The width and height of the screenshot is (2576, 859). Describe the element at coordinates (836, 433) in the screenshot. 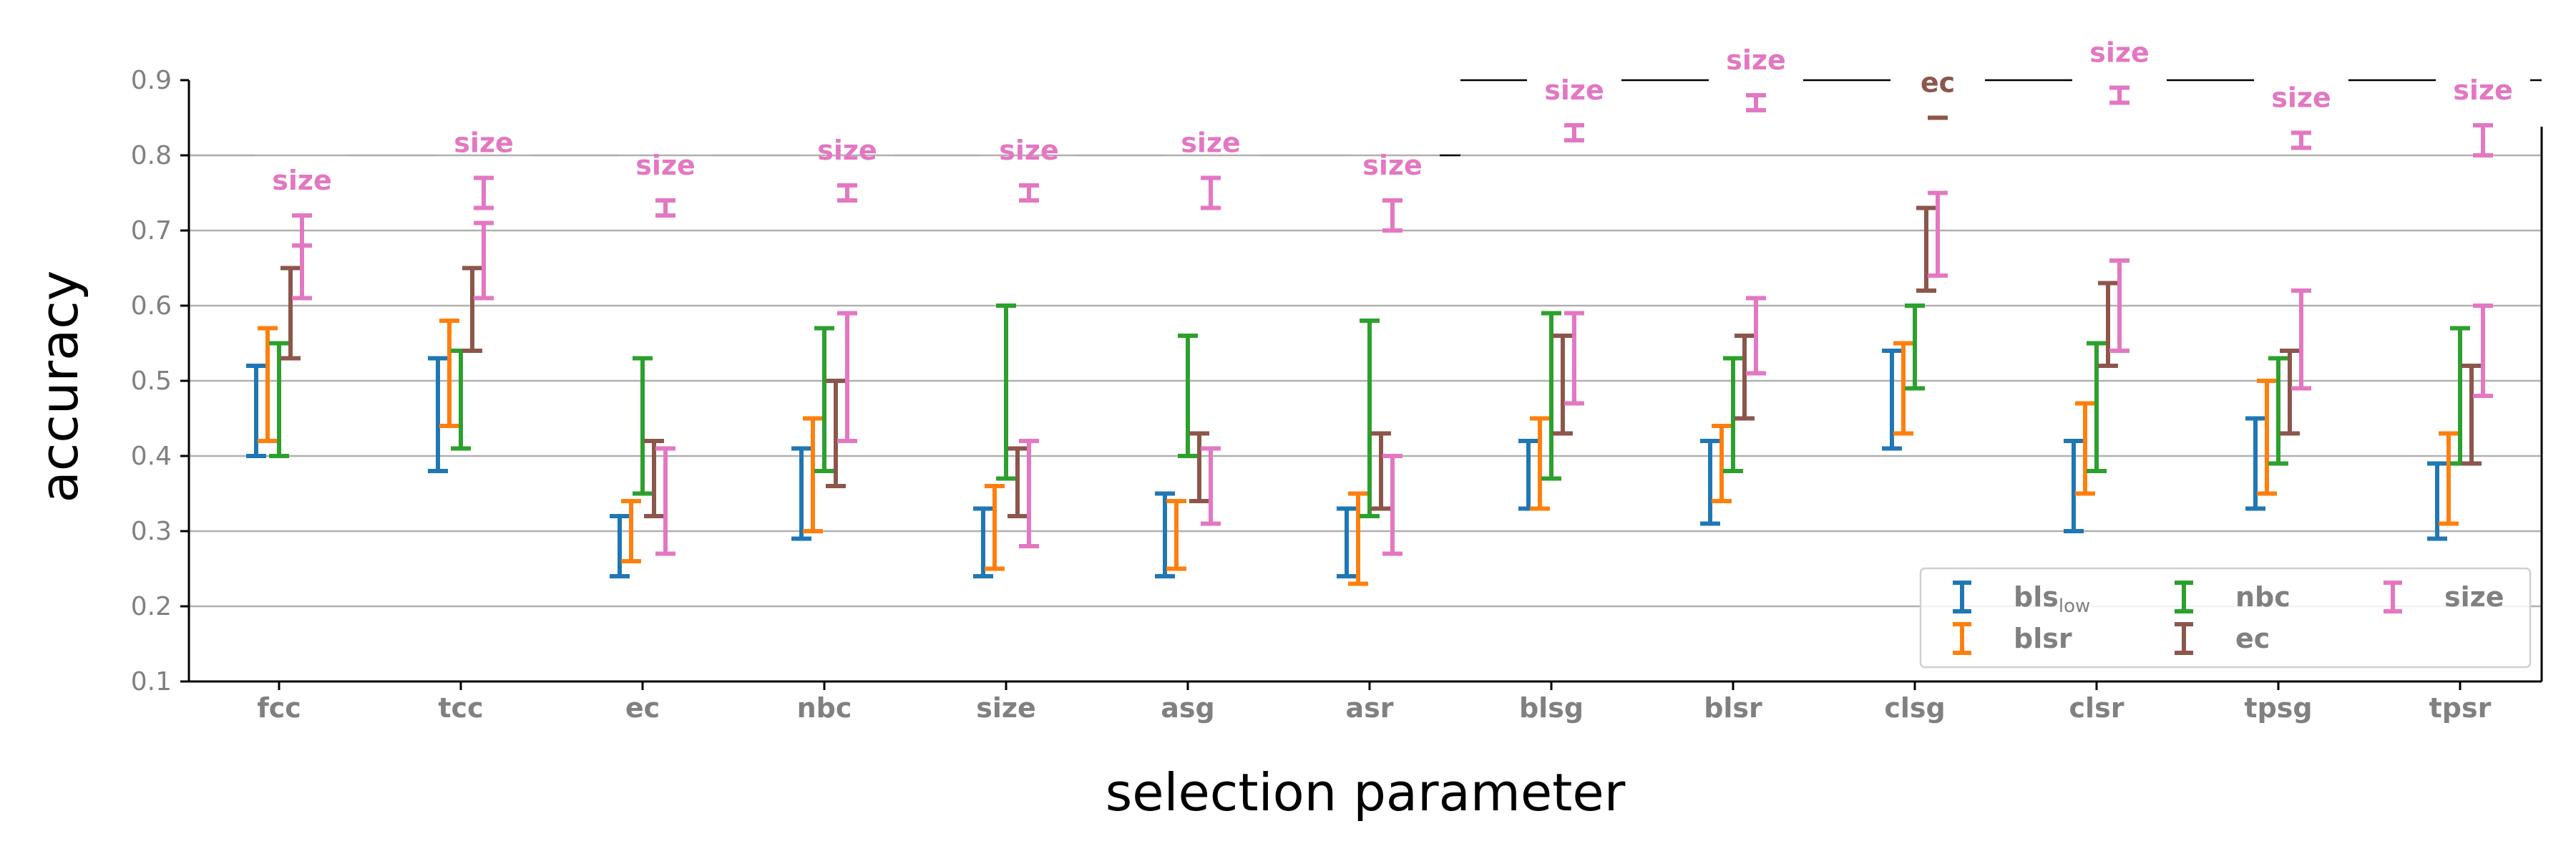

I see `errorbar-ec-nbc` at that location.